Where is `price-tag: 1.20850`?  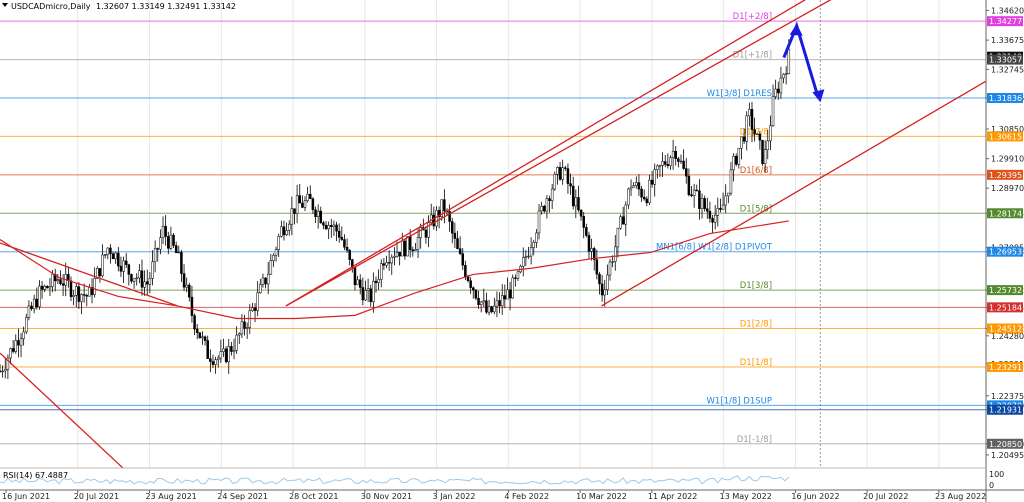
price-tag: 1.20850 is located at coordinates (1005, 443).